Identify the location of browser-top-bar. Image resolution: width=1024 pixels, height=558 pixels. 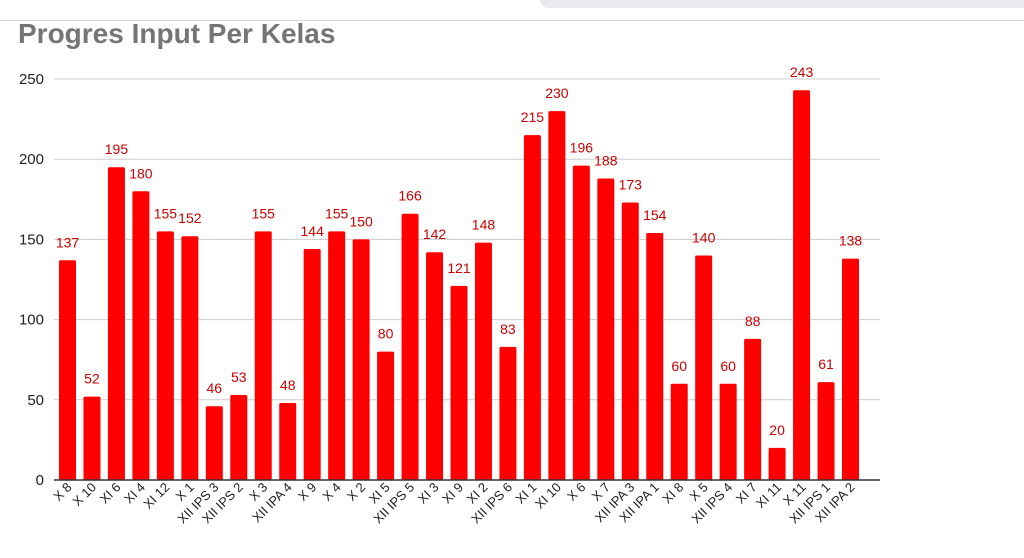
(512, 10).